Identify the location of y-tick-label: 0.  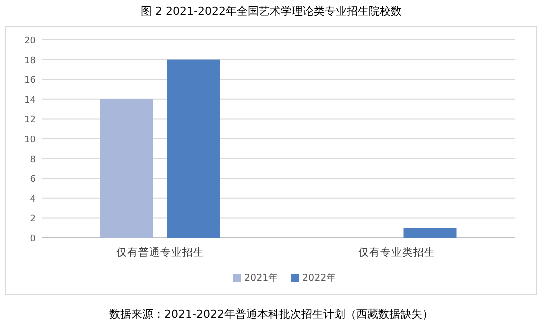
(33, 239).